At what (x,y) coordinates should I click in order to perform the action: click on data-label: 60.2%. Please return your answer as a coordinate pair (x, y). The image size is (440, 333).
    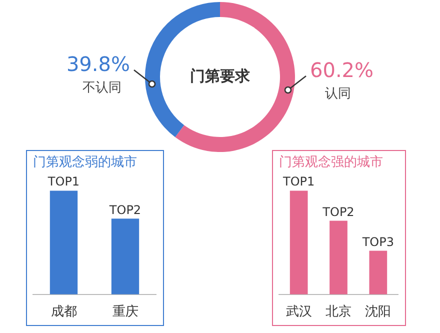
    Looking at the image, I should click on (342, 70).